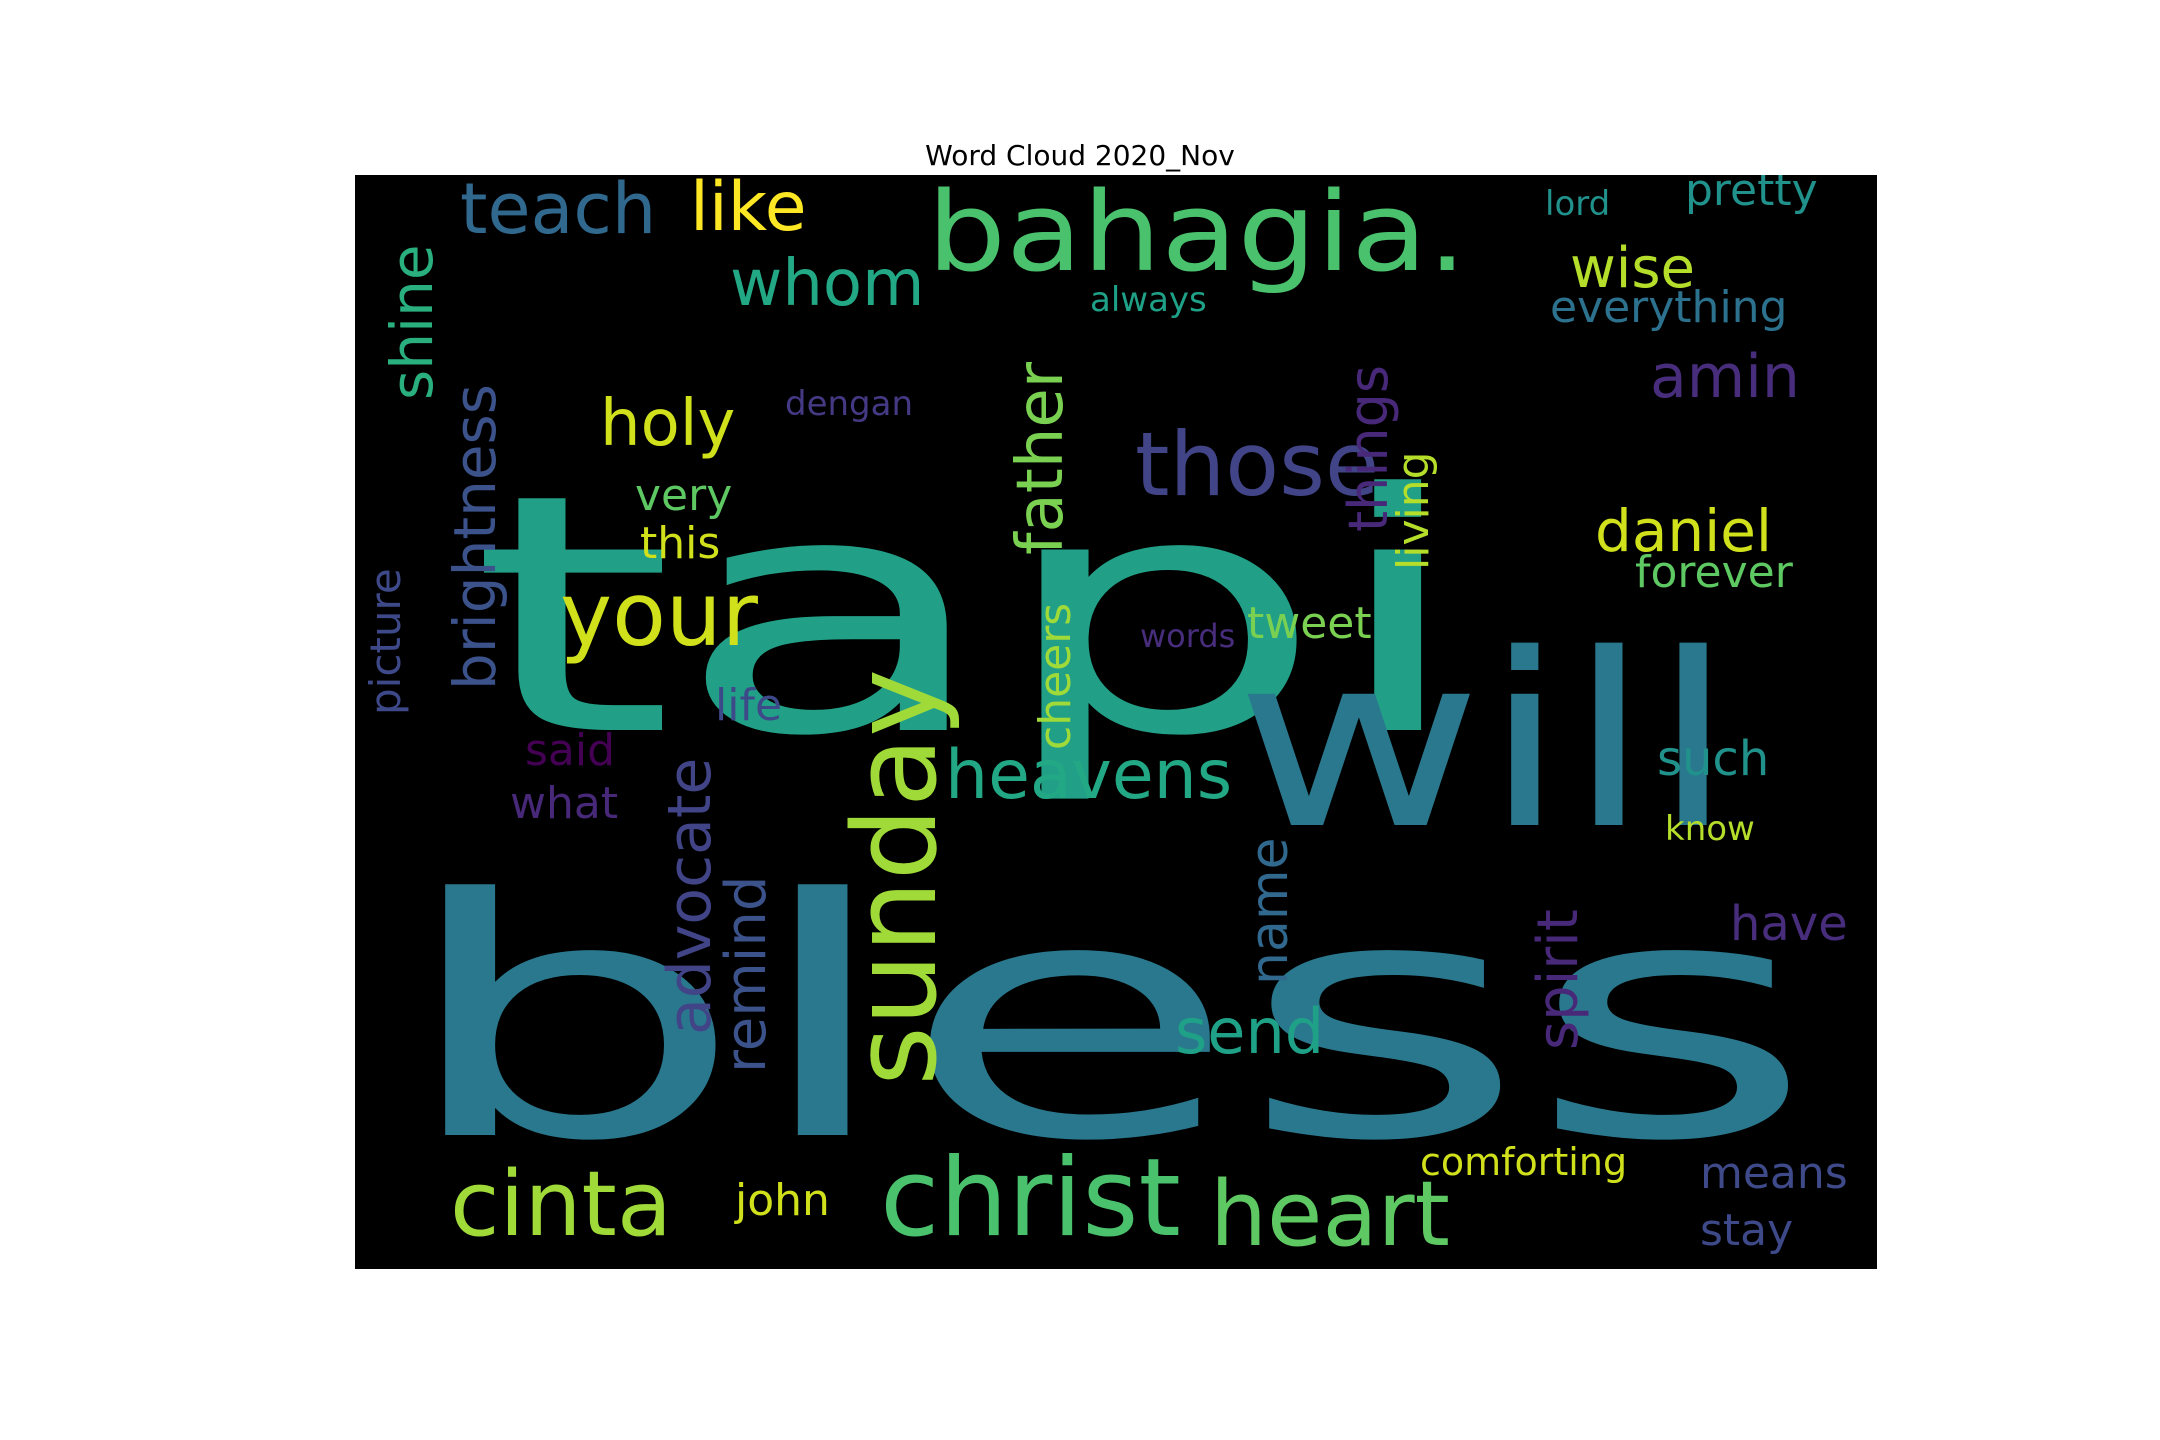 Image resolution: width=2160 pixels, height=1440 pixels. I want to click on word-means: means, so click(1774, 1173).